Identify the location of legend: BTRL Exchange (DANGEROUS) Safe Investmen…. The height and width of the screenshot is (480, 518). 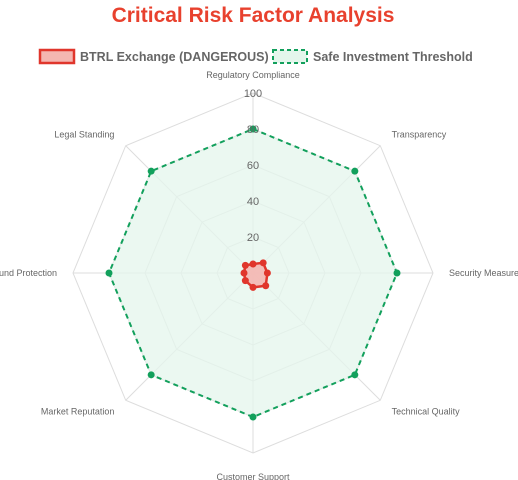
(255, 56).